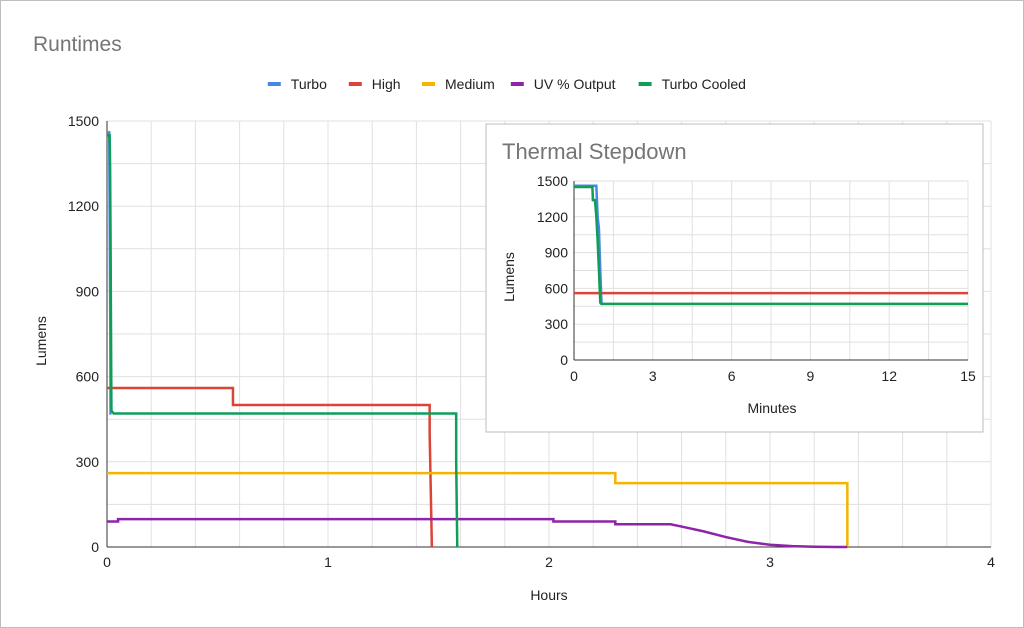 This screenshot has height=628, width=1024. What do you see at coordinates (770, 562) in the screenshot?
I see `main-x-tick-label: 3` at bounding box center [770, 562].